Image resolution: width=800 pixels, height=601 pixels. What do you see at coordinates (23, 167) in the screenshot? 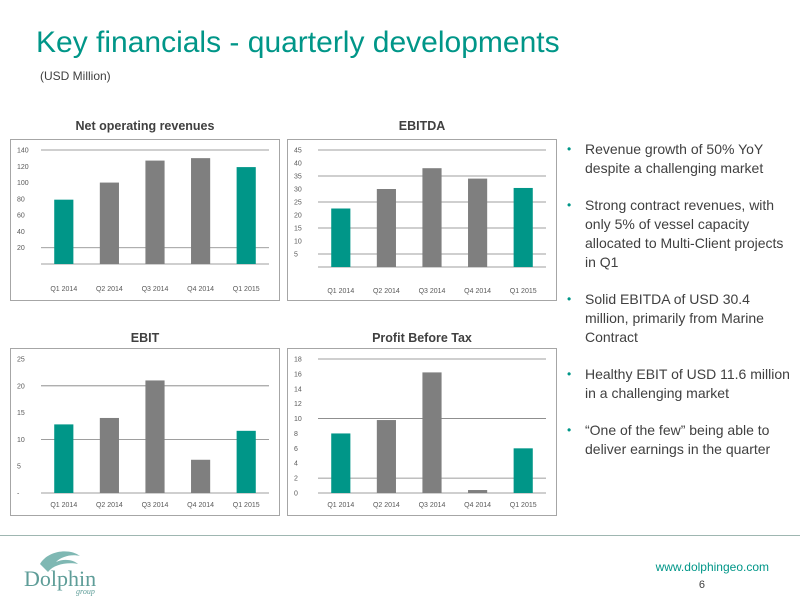
I see `y-tick-label: 120` at bounding box center [23, 167].